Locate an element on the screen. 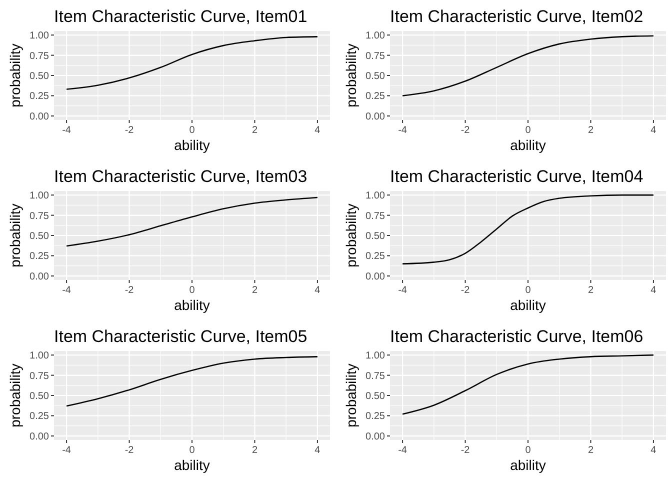 The width and height of the screenshot is (672, 480). chart-title: Item Characteristic Curve, Item06 is located at coordinates (517, 336).